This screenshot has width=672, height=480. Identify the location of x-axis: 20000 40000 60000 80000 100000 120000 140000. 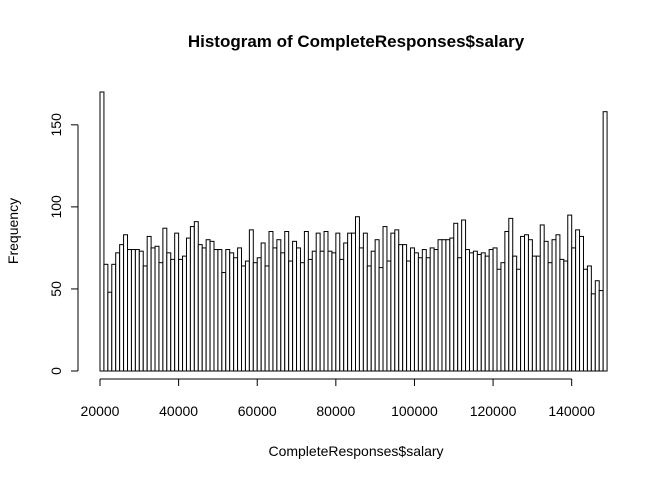
(338, 398).